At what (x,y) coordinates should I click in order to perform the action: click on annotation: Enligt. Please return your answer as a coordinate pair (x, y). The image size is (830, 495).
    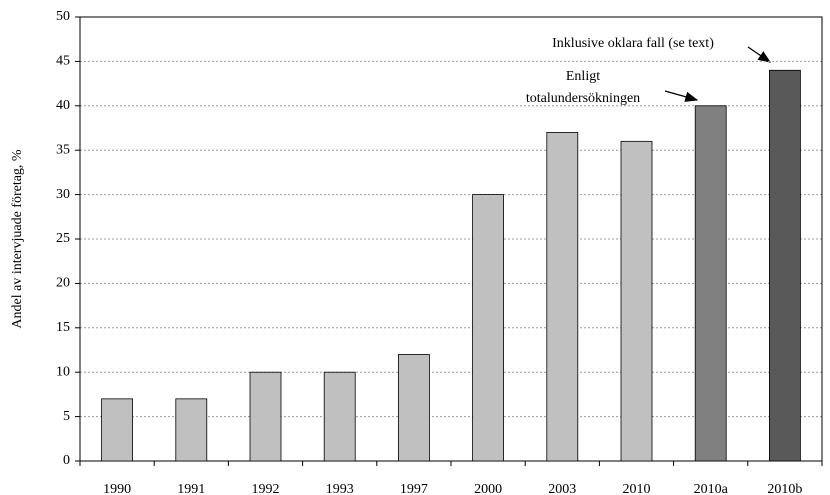
    Looking at the image, I should click on (583, 76).